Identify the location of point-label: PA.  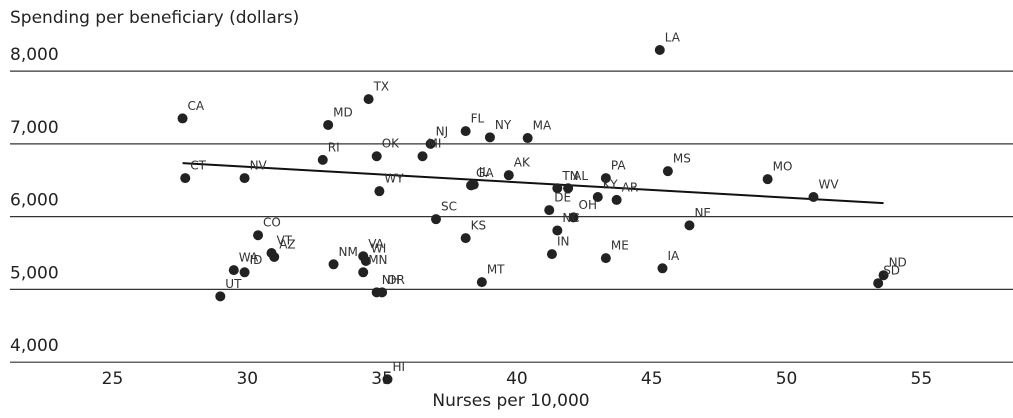
(618, 166).